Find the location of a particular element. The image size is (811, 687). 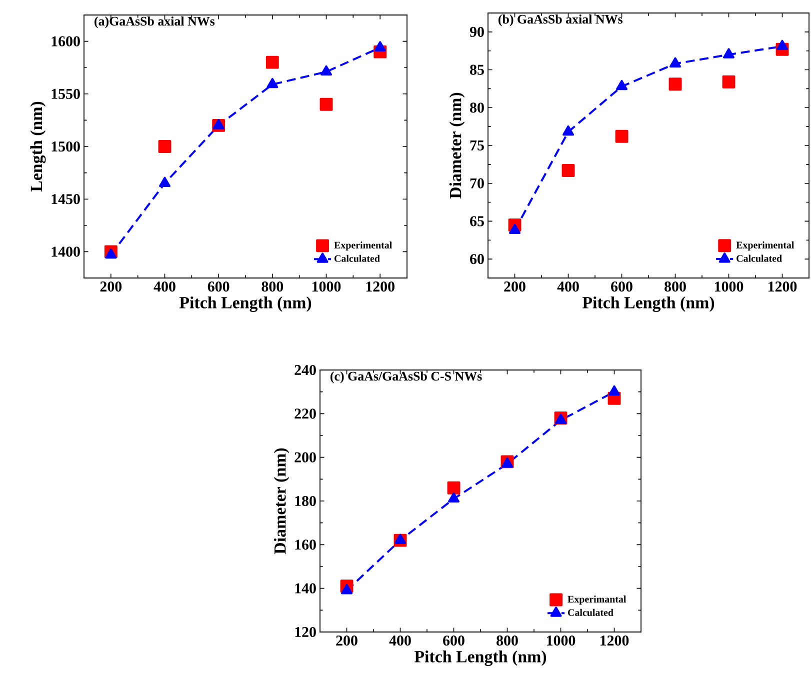

y-tick-label: 1400 is located at coordinates (66, 251).